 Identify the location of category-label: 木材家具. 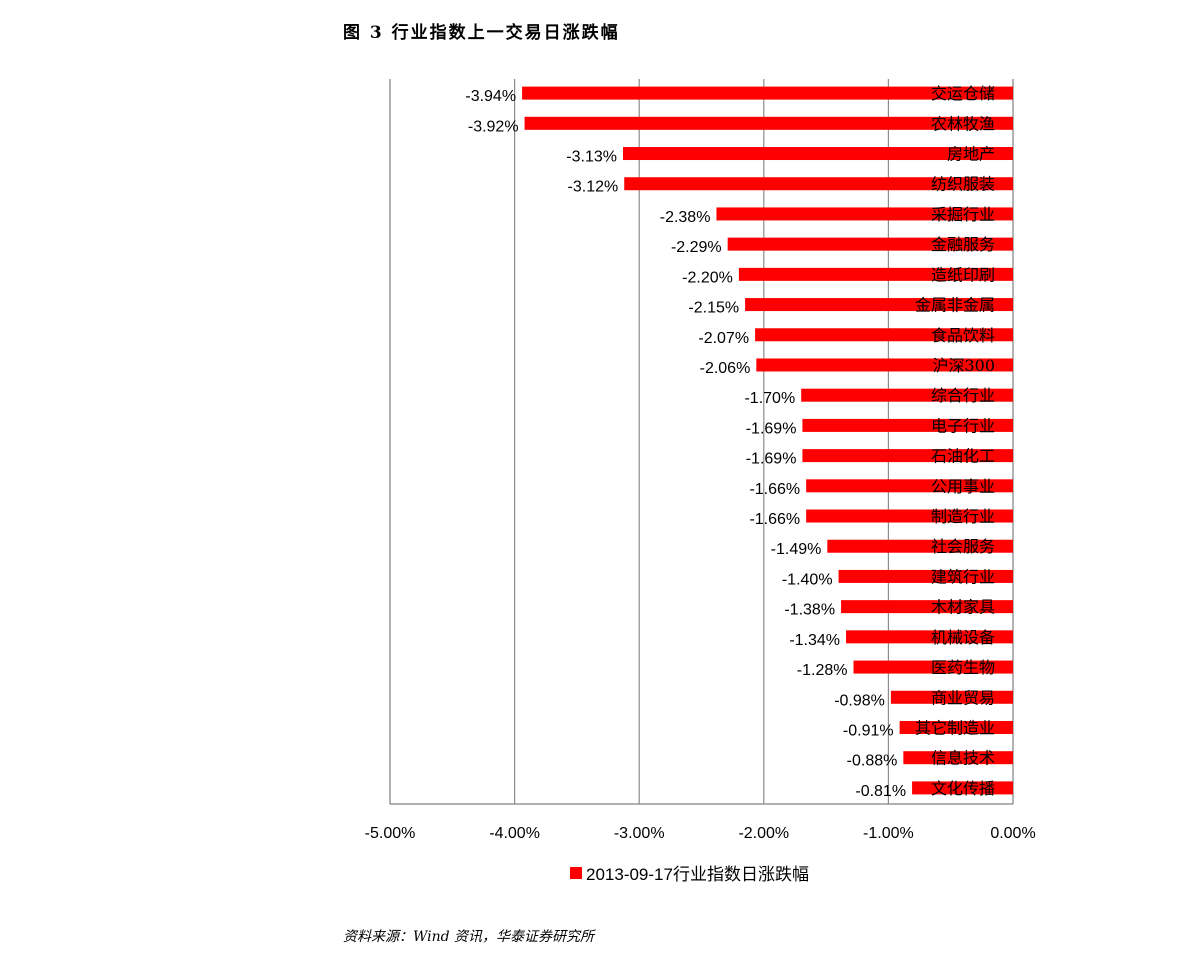
(963, 607).